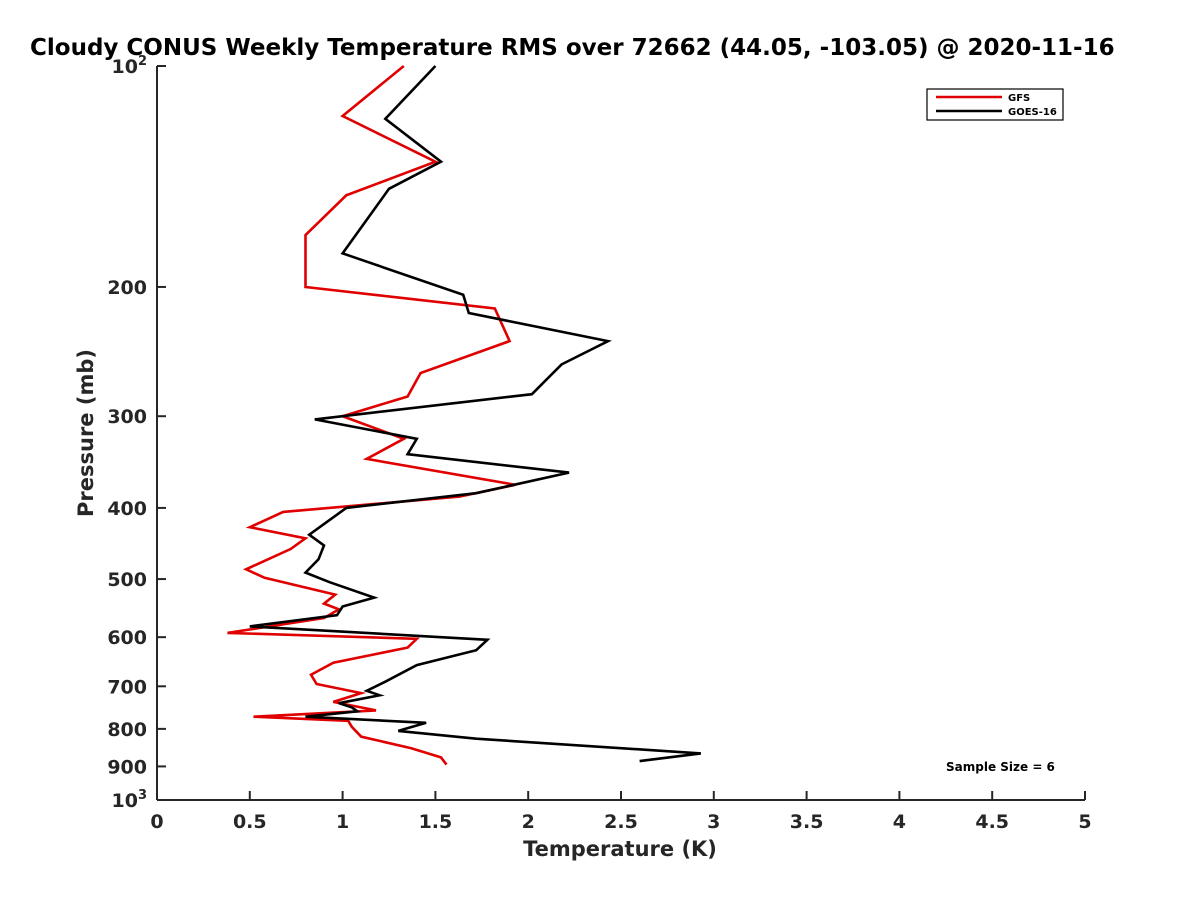  I want to click on y-tick-label: 800, so click(127, 730).